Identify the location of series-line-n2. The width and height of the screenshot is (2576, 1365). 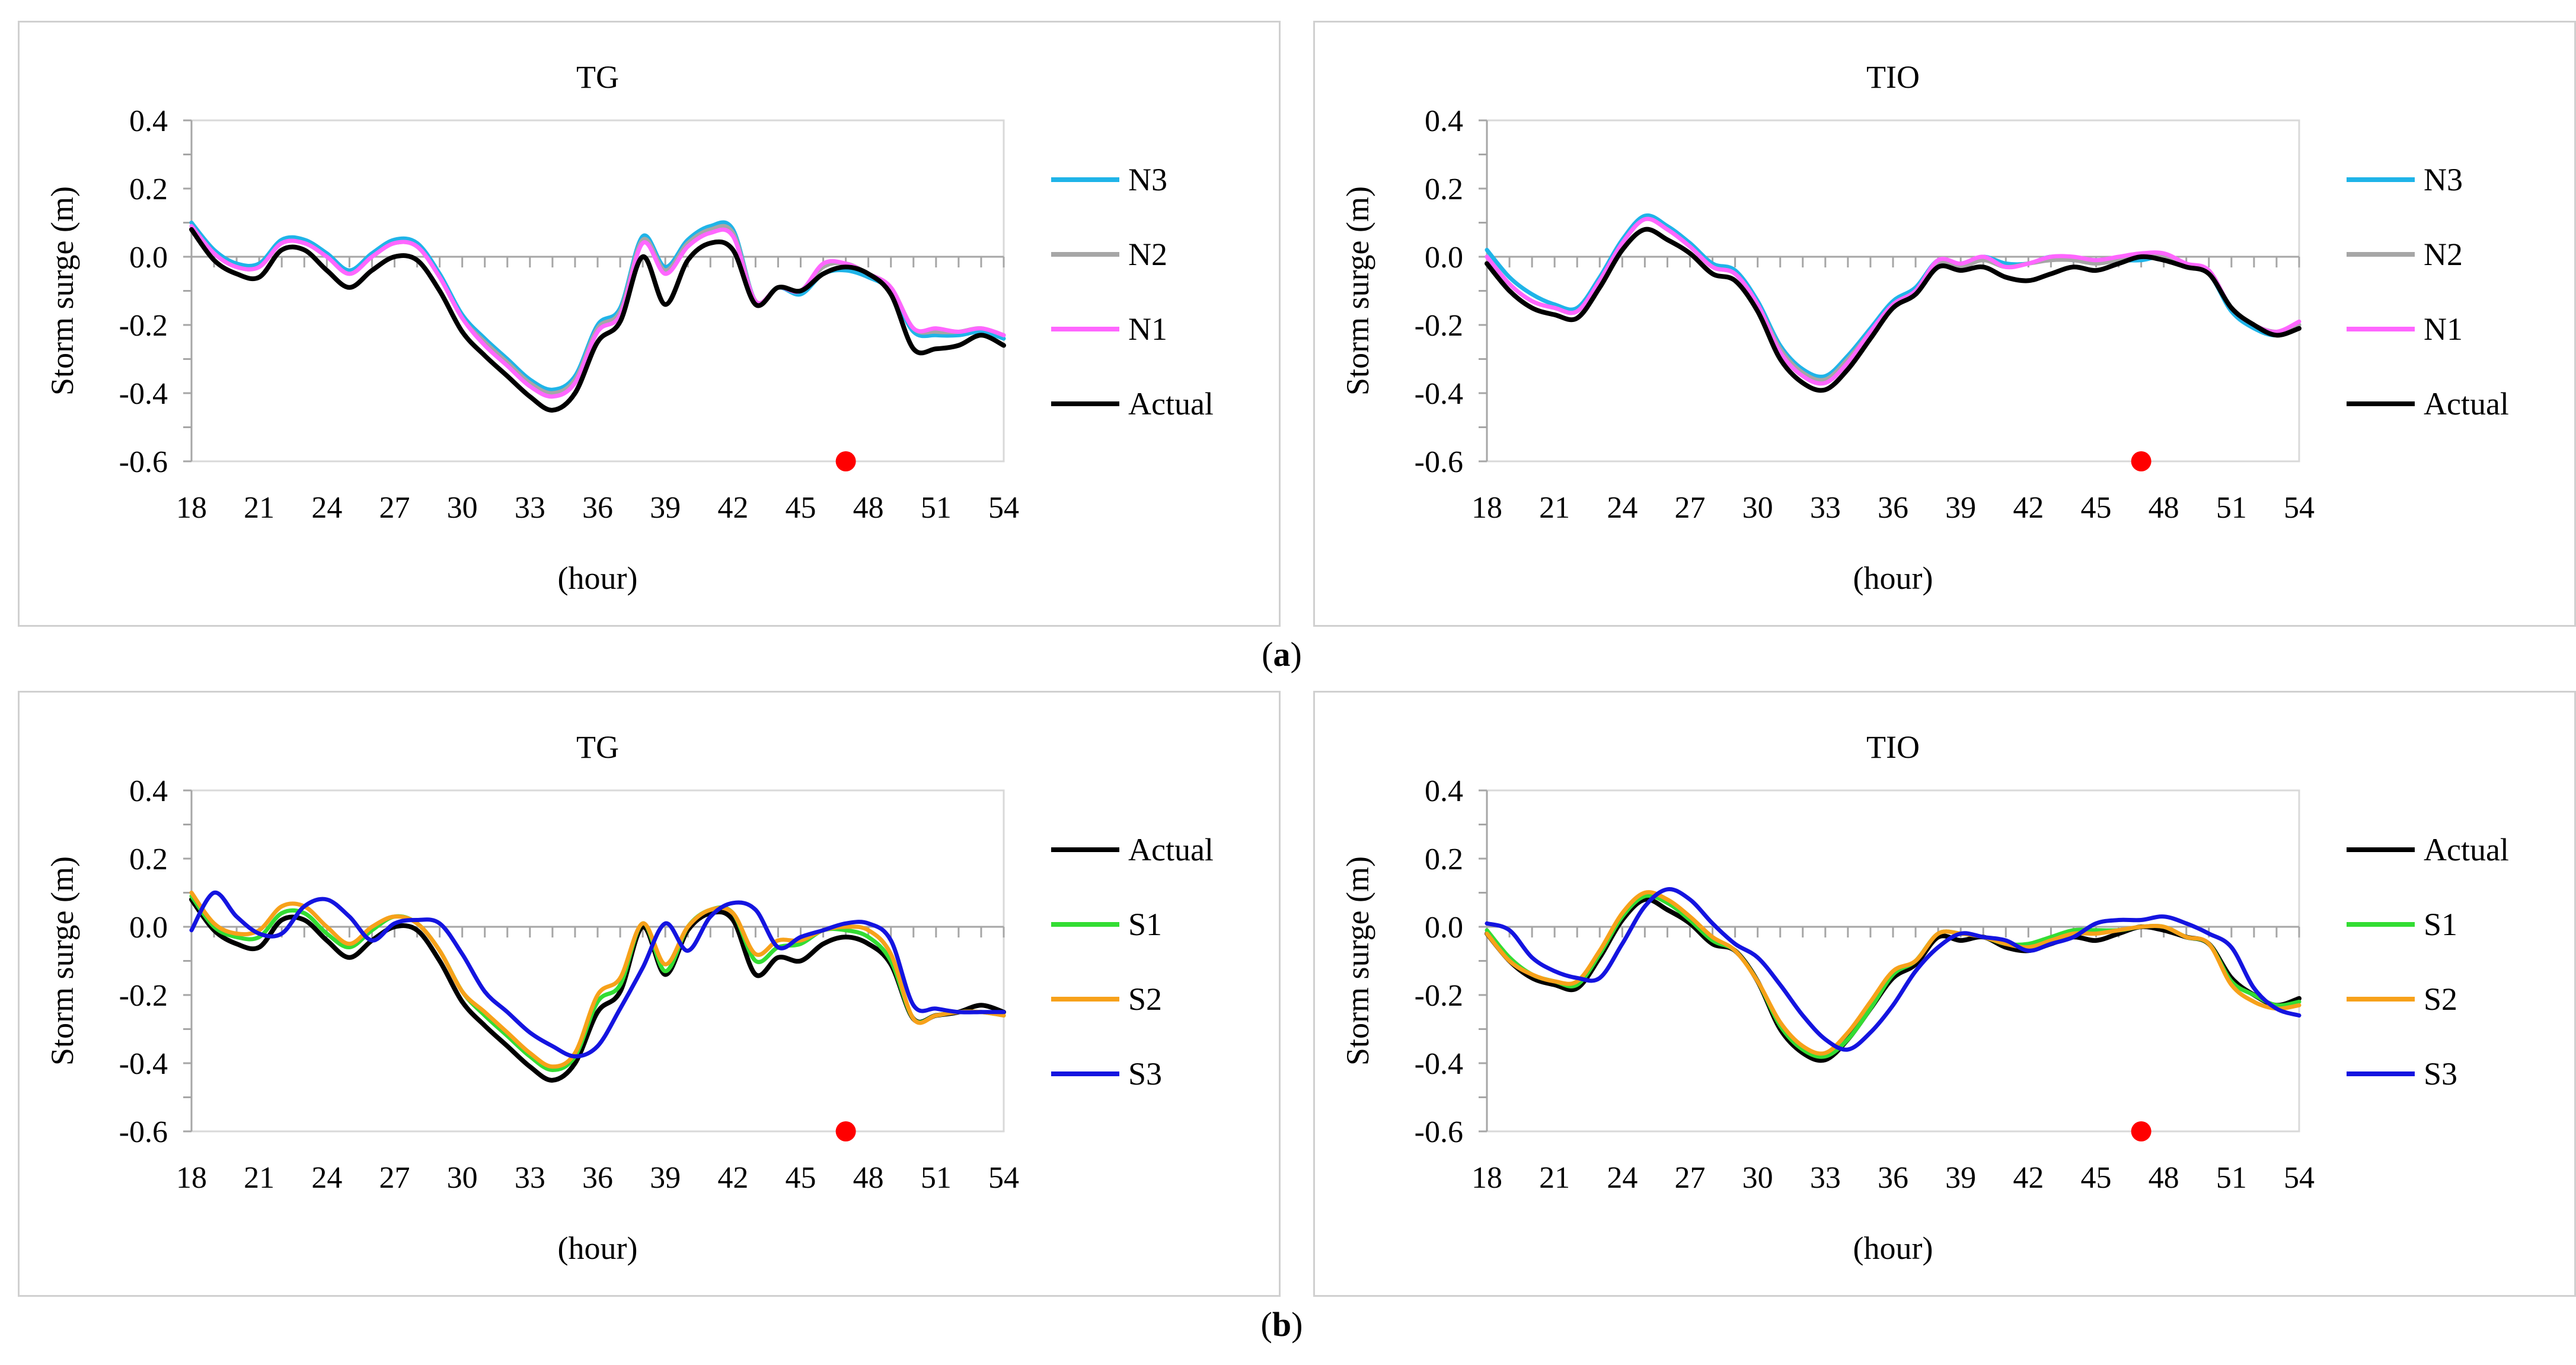
(597, 310).